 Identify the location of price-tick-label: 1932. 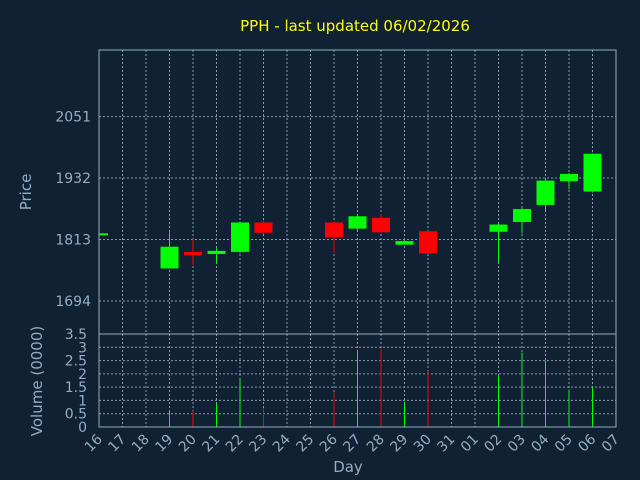
(73, 179).